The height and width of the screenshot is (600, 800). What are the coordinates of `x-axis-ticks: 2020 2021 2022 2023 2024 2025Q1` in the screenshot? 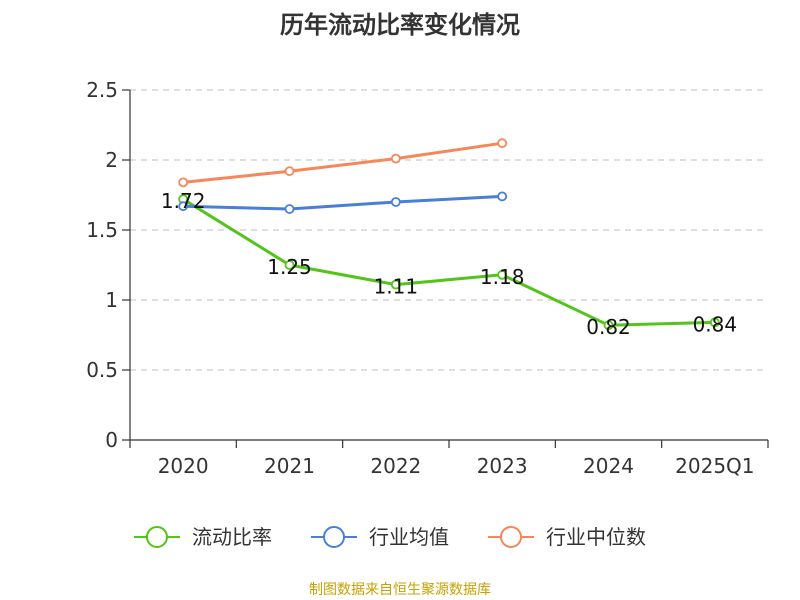 It's located at (449, 459).